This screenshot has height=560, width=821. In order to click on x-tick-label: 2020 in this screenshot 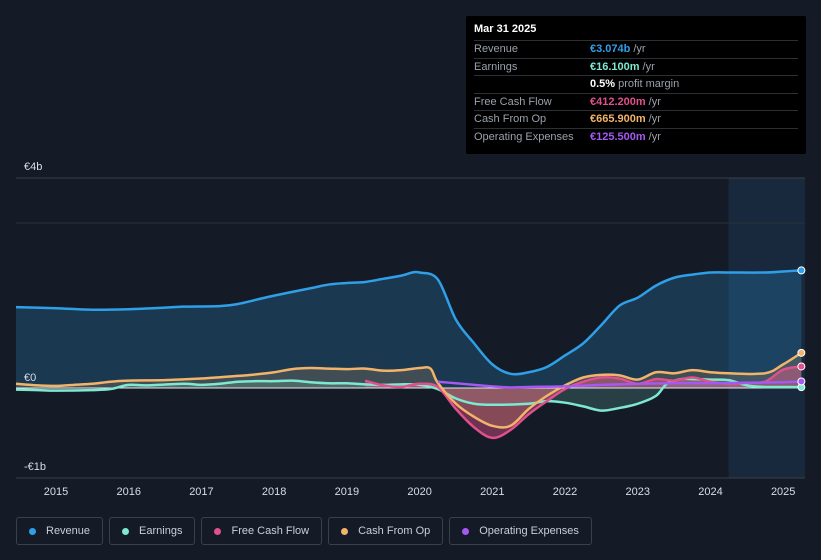, I will do `click(419, 492)`.